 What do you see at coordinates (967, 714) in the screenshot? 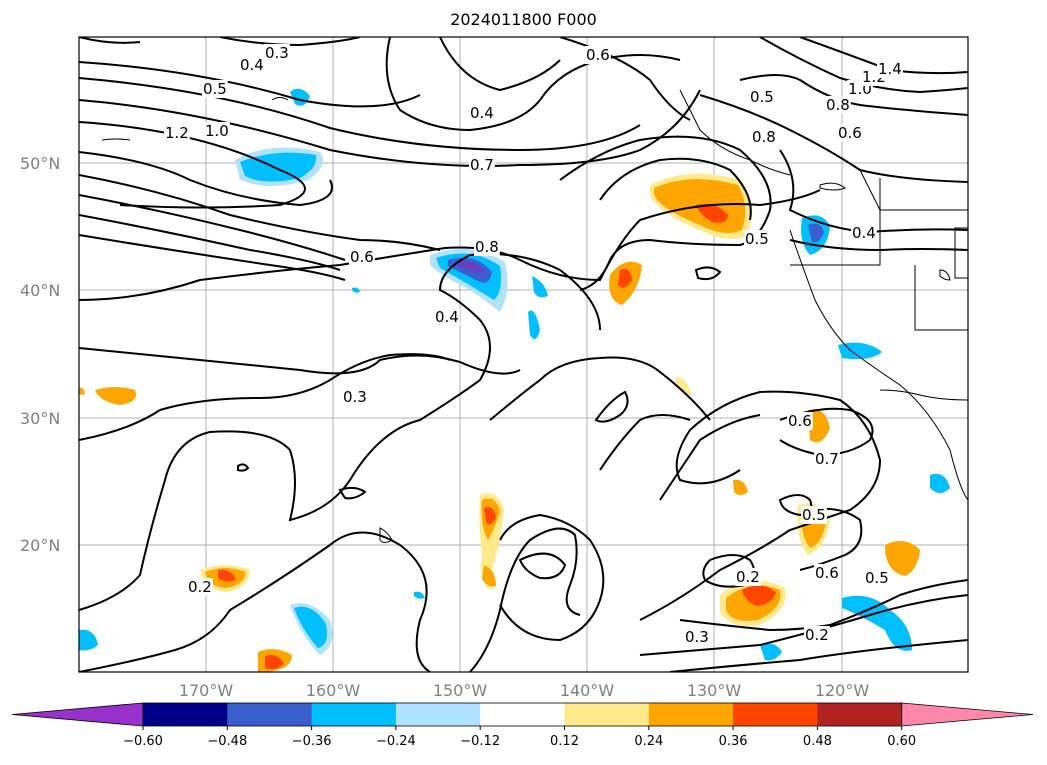
I see `colorbar-extend-high` at bounding box center [967, 714].